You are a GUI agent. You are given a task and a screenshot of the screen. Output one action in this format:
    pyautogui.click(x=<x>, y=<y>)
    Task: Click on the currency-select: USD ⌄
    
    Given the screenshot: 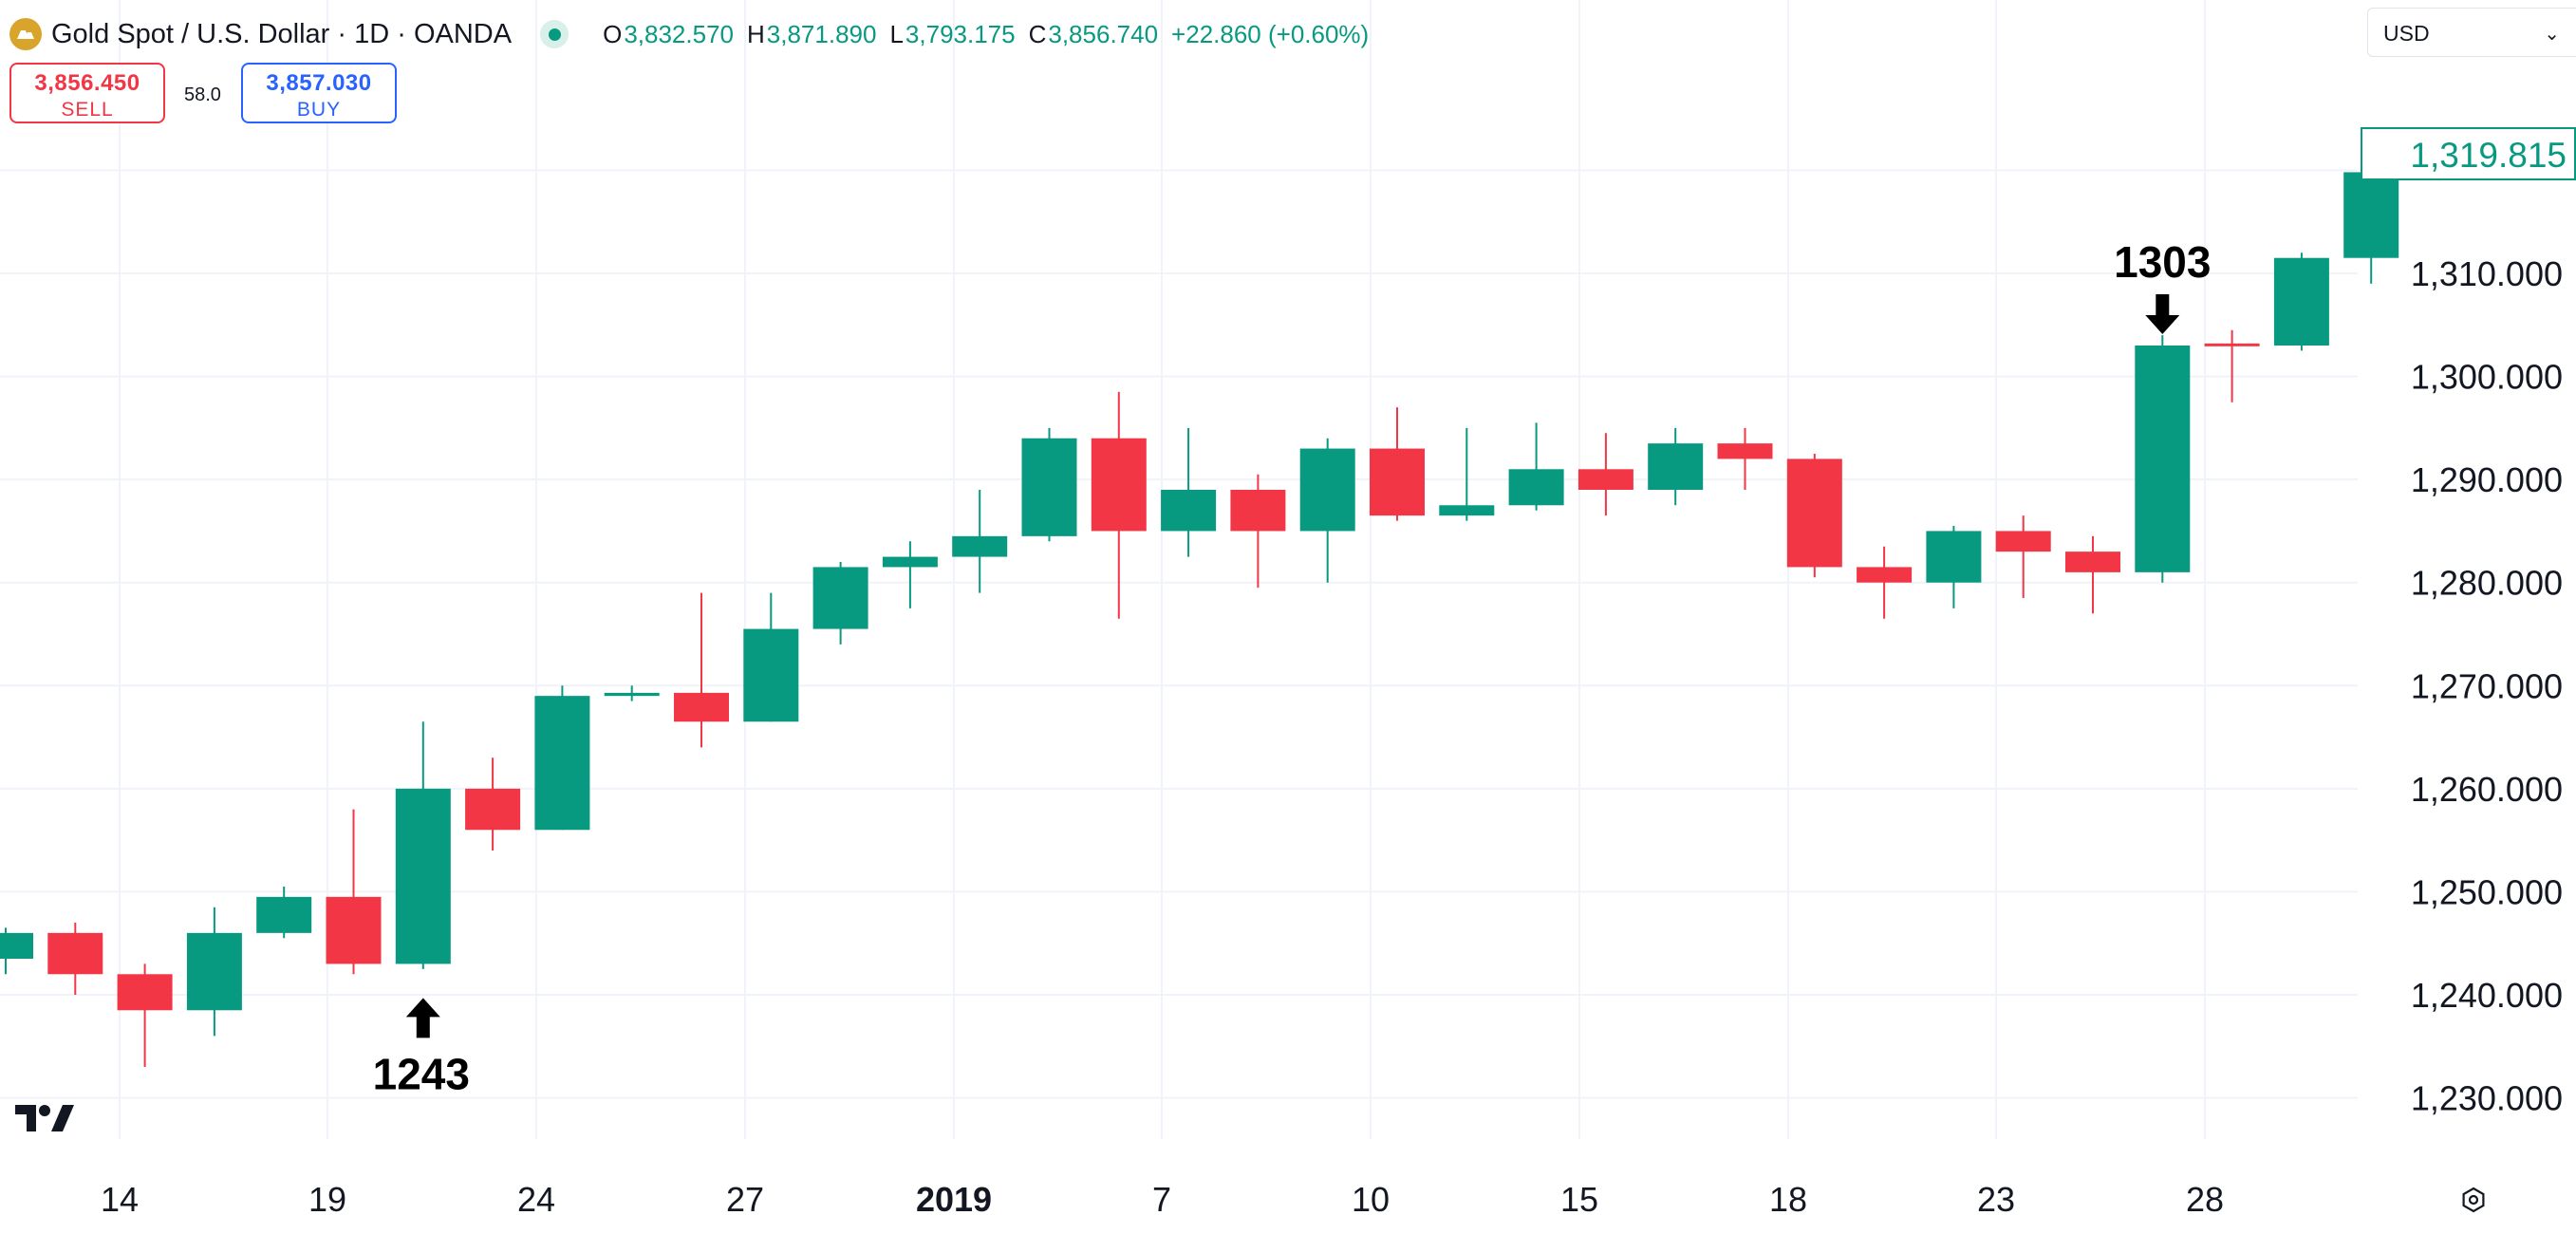 What is the action you would take?
    pyautogui.click(x=2471, y=32)
    